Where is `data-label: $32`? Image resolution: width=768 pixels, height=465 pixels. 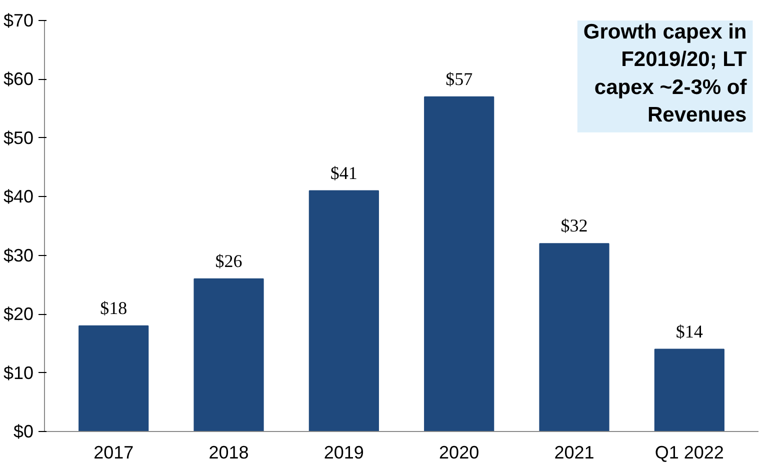
data-label: $32 is located at coordinates (574, 226).